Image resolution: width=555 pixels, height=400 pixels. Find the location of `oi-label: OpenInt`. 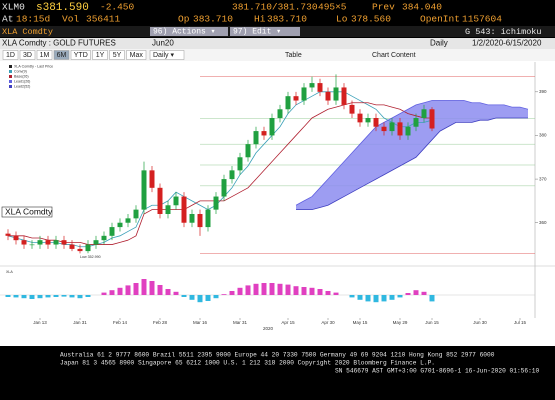

oi-label: OpenInt is located at coordinates (440, 19).